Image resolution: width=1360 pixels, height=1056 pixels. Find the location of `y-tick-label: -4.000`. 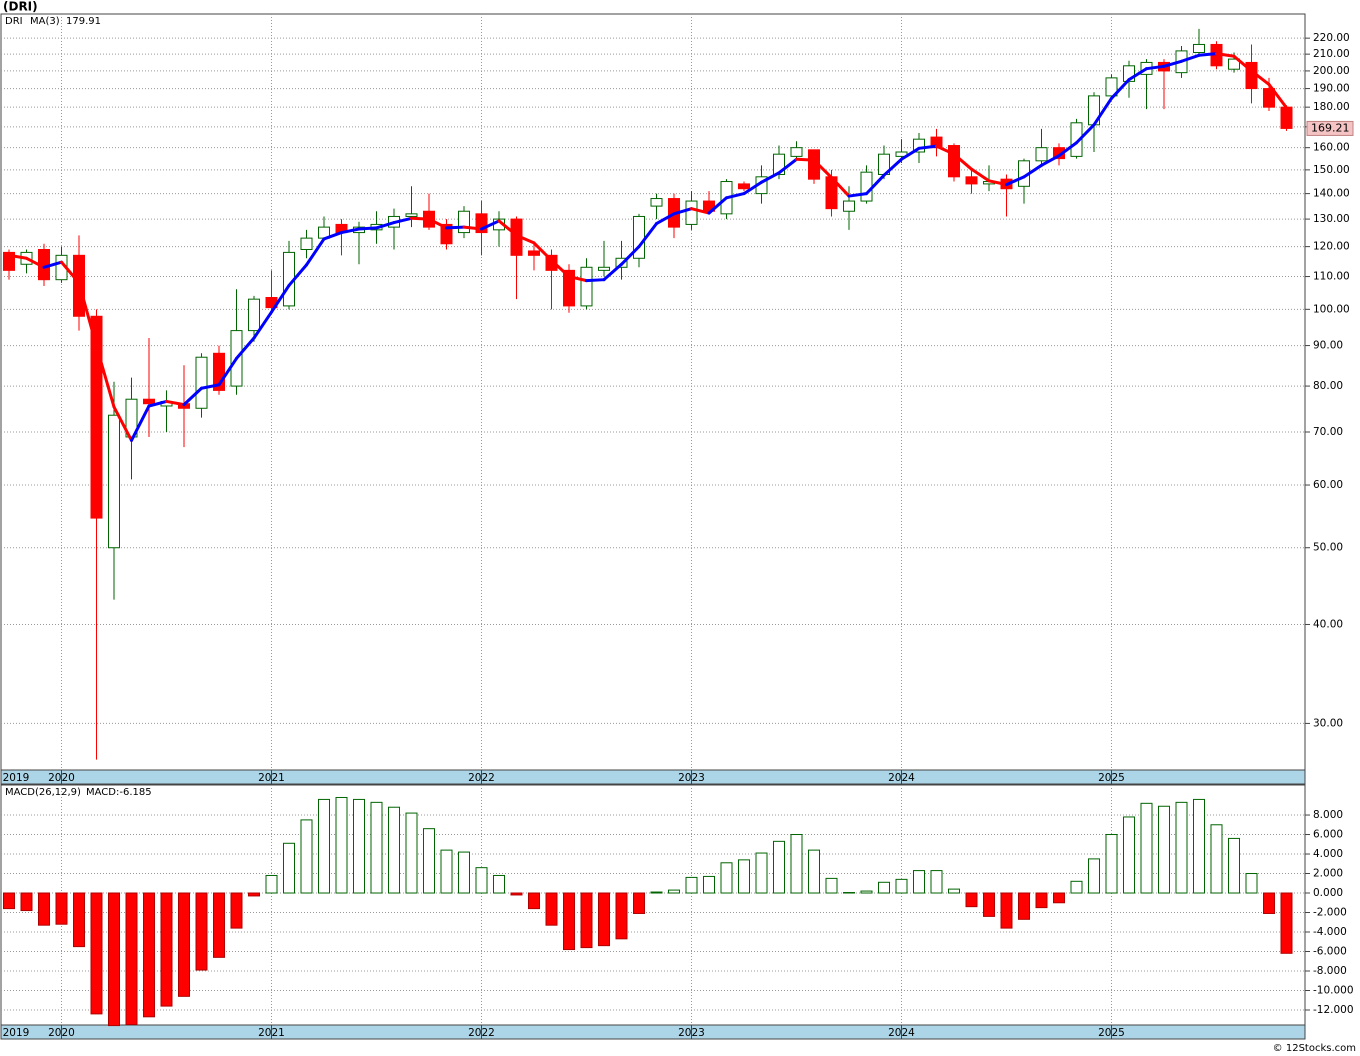

y-tick-label: -4.000 is located at coordinates (1330, 932).